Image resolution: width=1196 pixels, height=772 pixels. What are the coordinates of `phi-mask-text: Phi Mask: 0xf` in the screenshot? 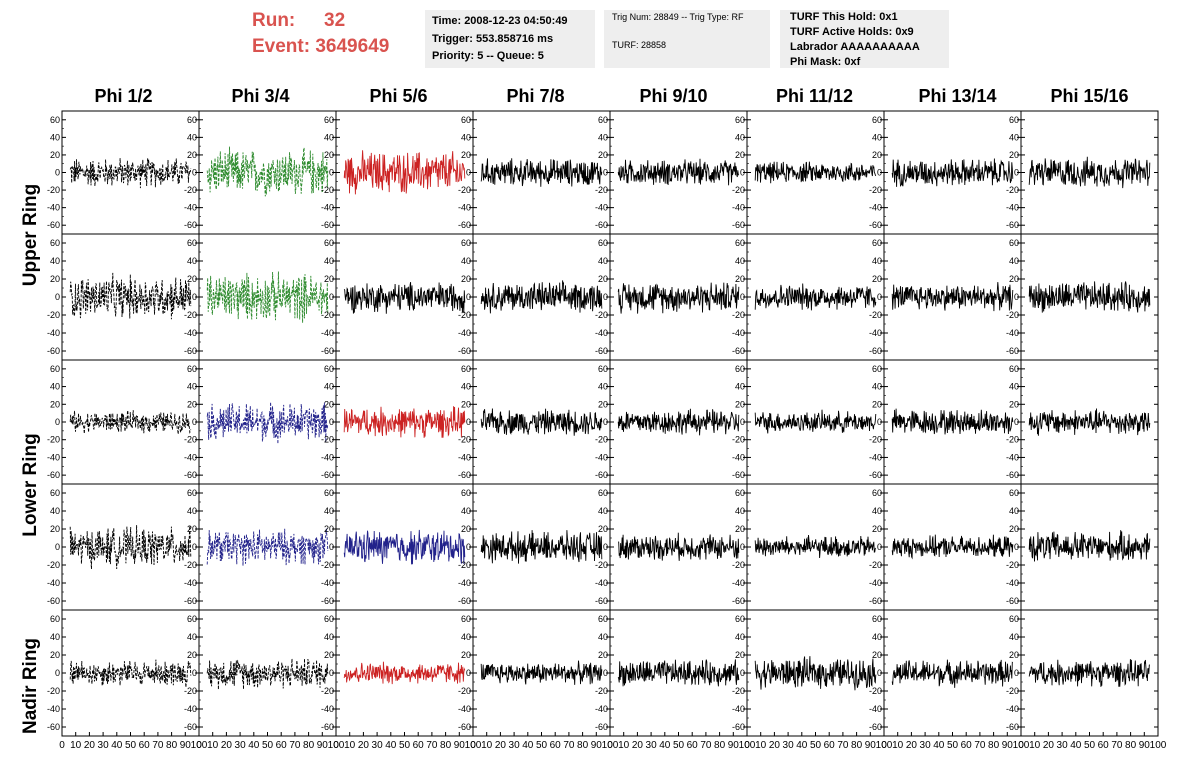 It's located at (825, 62).